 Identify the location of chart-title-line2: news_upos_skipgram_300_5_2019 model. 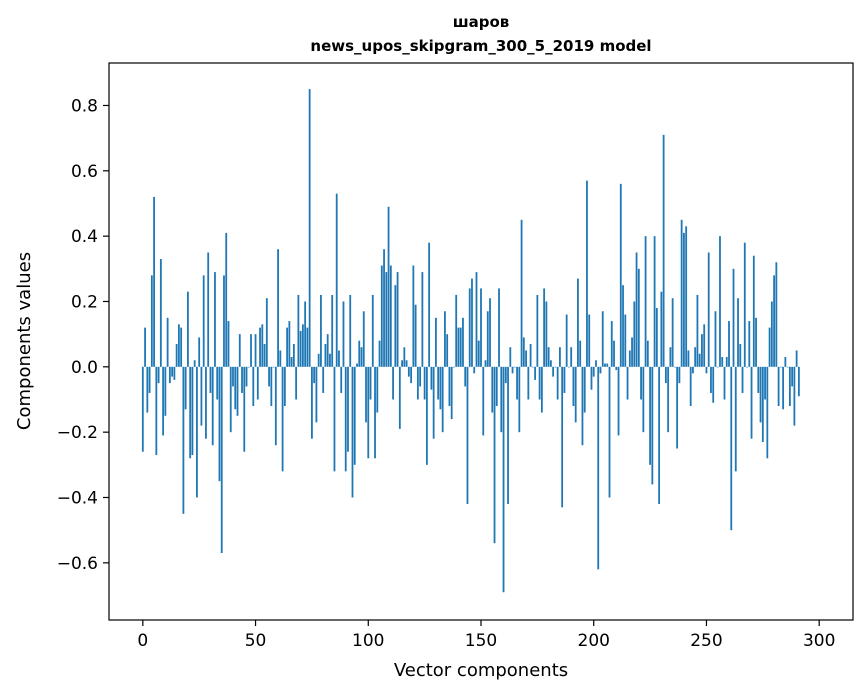
(480, 46).